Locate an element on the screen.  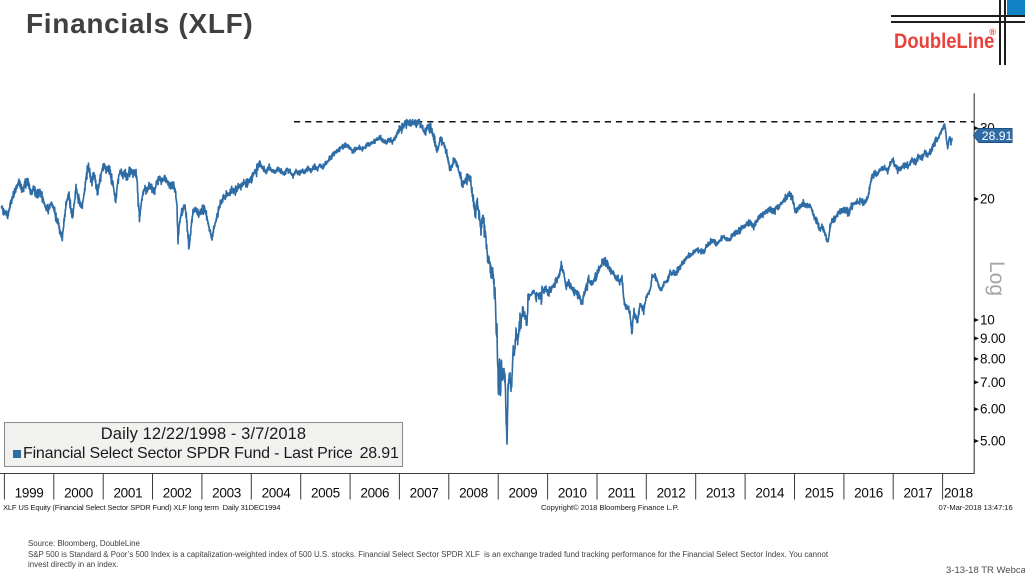
svg-text: 2000 is located at coordinates (78, 493).